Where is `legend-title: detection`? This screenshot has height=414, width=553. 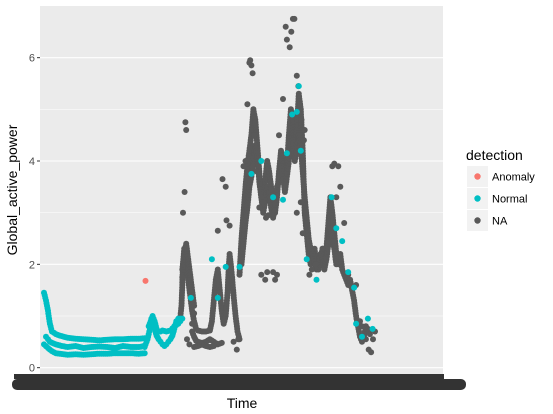
legend-title: detection is located at coordinates (494, 155).